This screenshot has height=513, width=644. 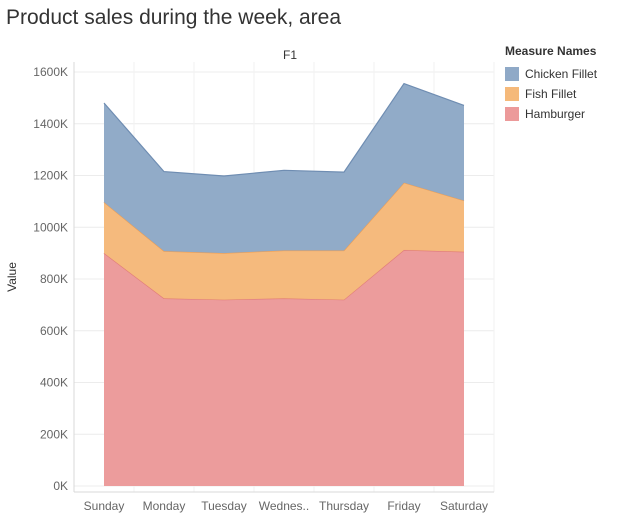 I want to click on chart-title: Product sales during the week, area, so click(x=174, y=17).